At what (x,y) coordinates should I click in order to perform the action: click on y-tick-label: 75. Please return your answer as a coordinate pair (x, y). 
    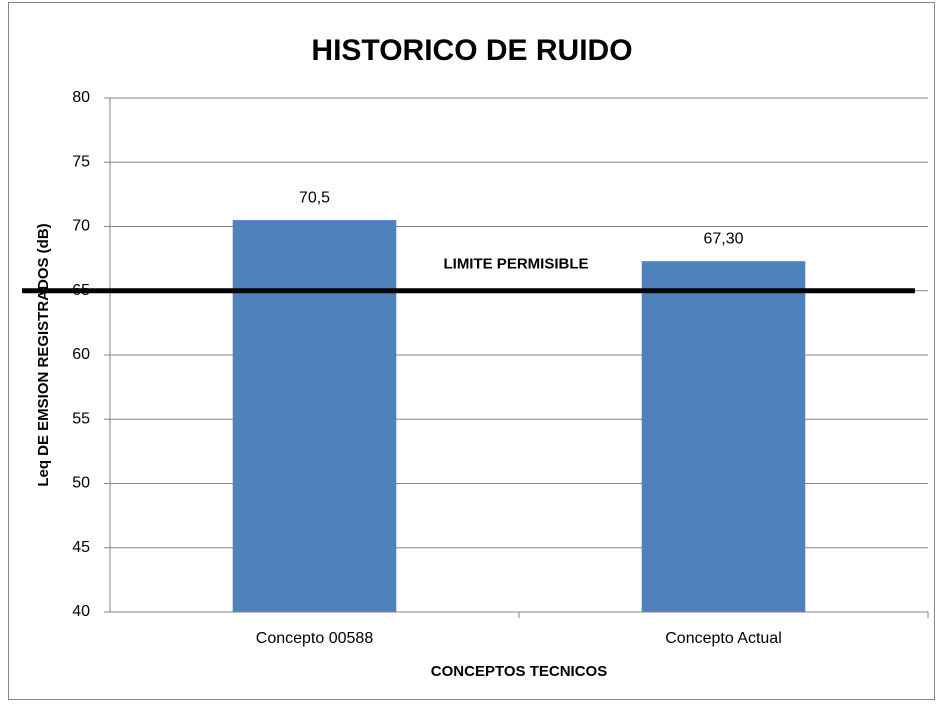
    Looking at the image, I should click on (81, 161).